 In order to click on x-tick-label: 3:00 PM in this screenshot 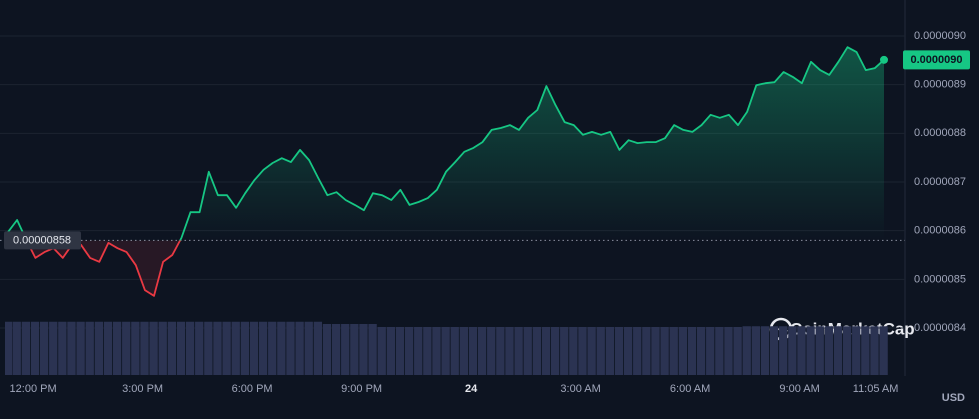, I will do `click(142, 389)`.